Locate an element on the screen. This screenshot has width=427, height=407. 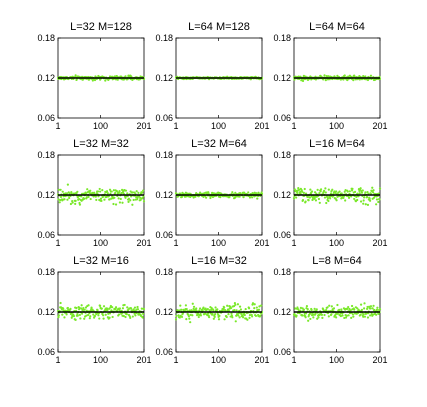
chart-panel: L=8 M=64 0.06 0.12 0.18 1 100 201 is located at coordinates (330, 310).